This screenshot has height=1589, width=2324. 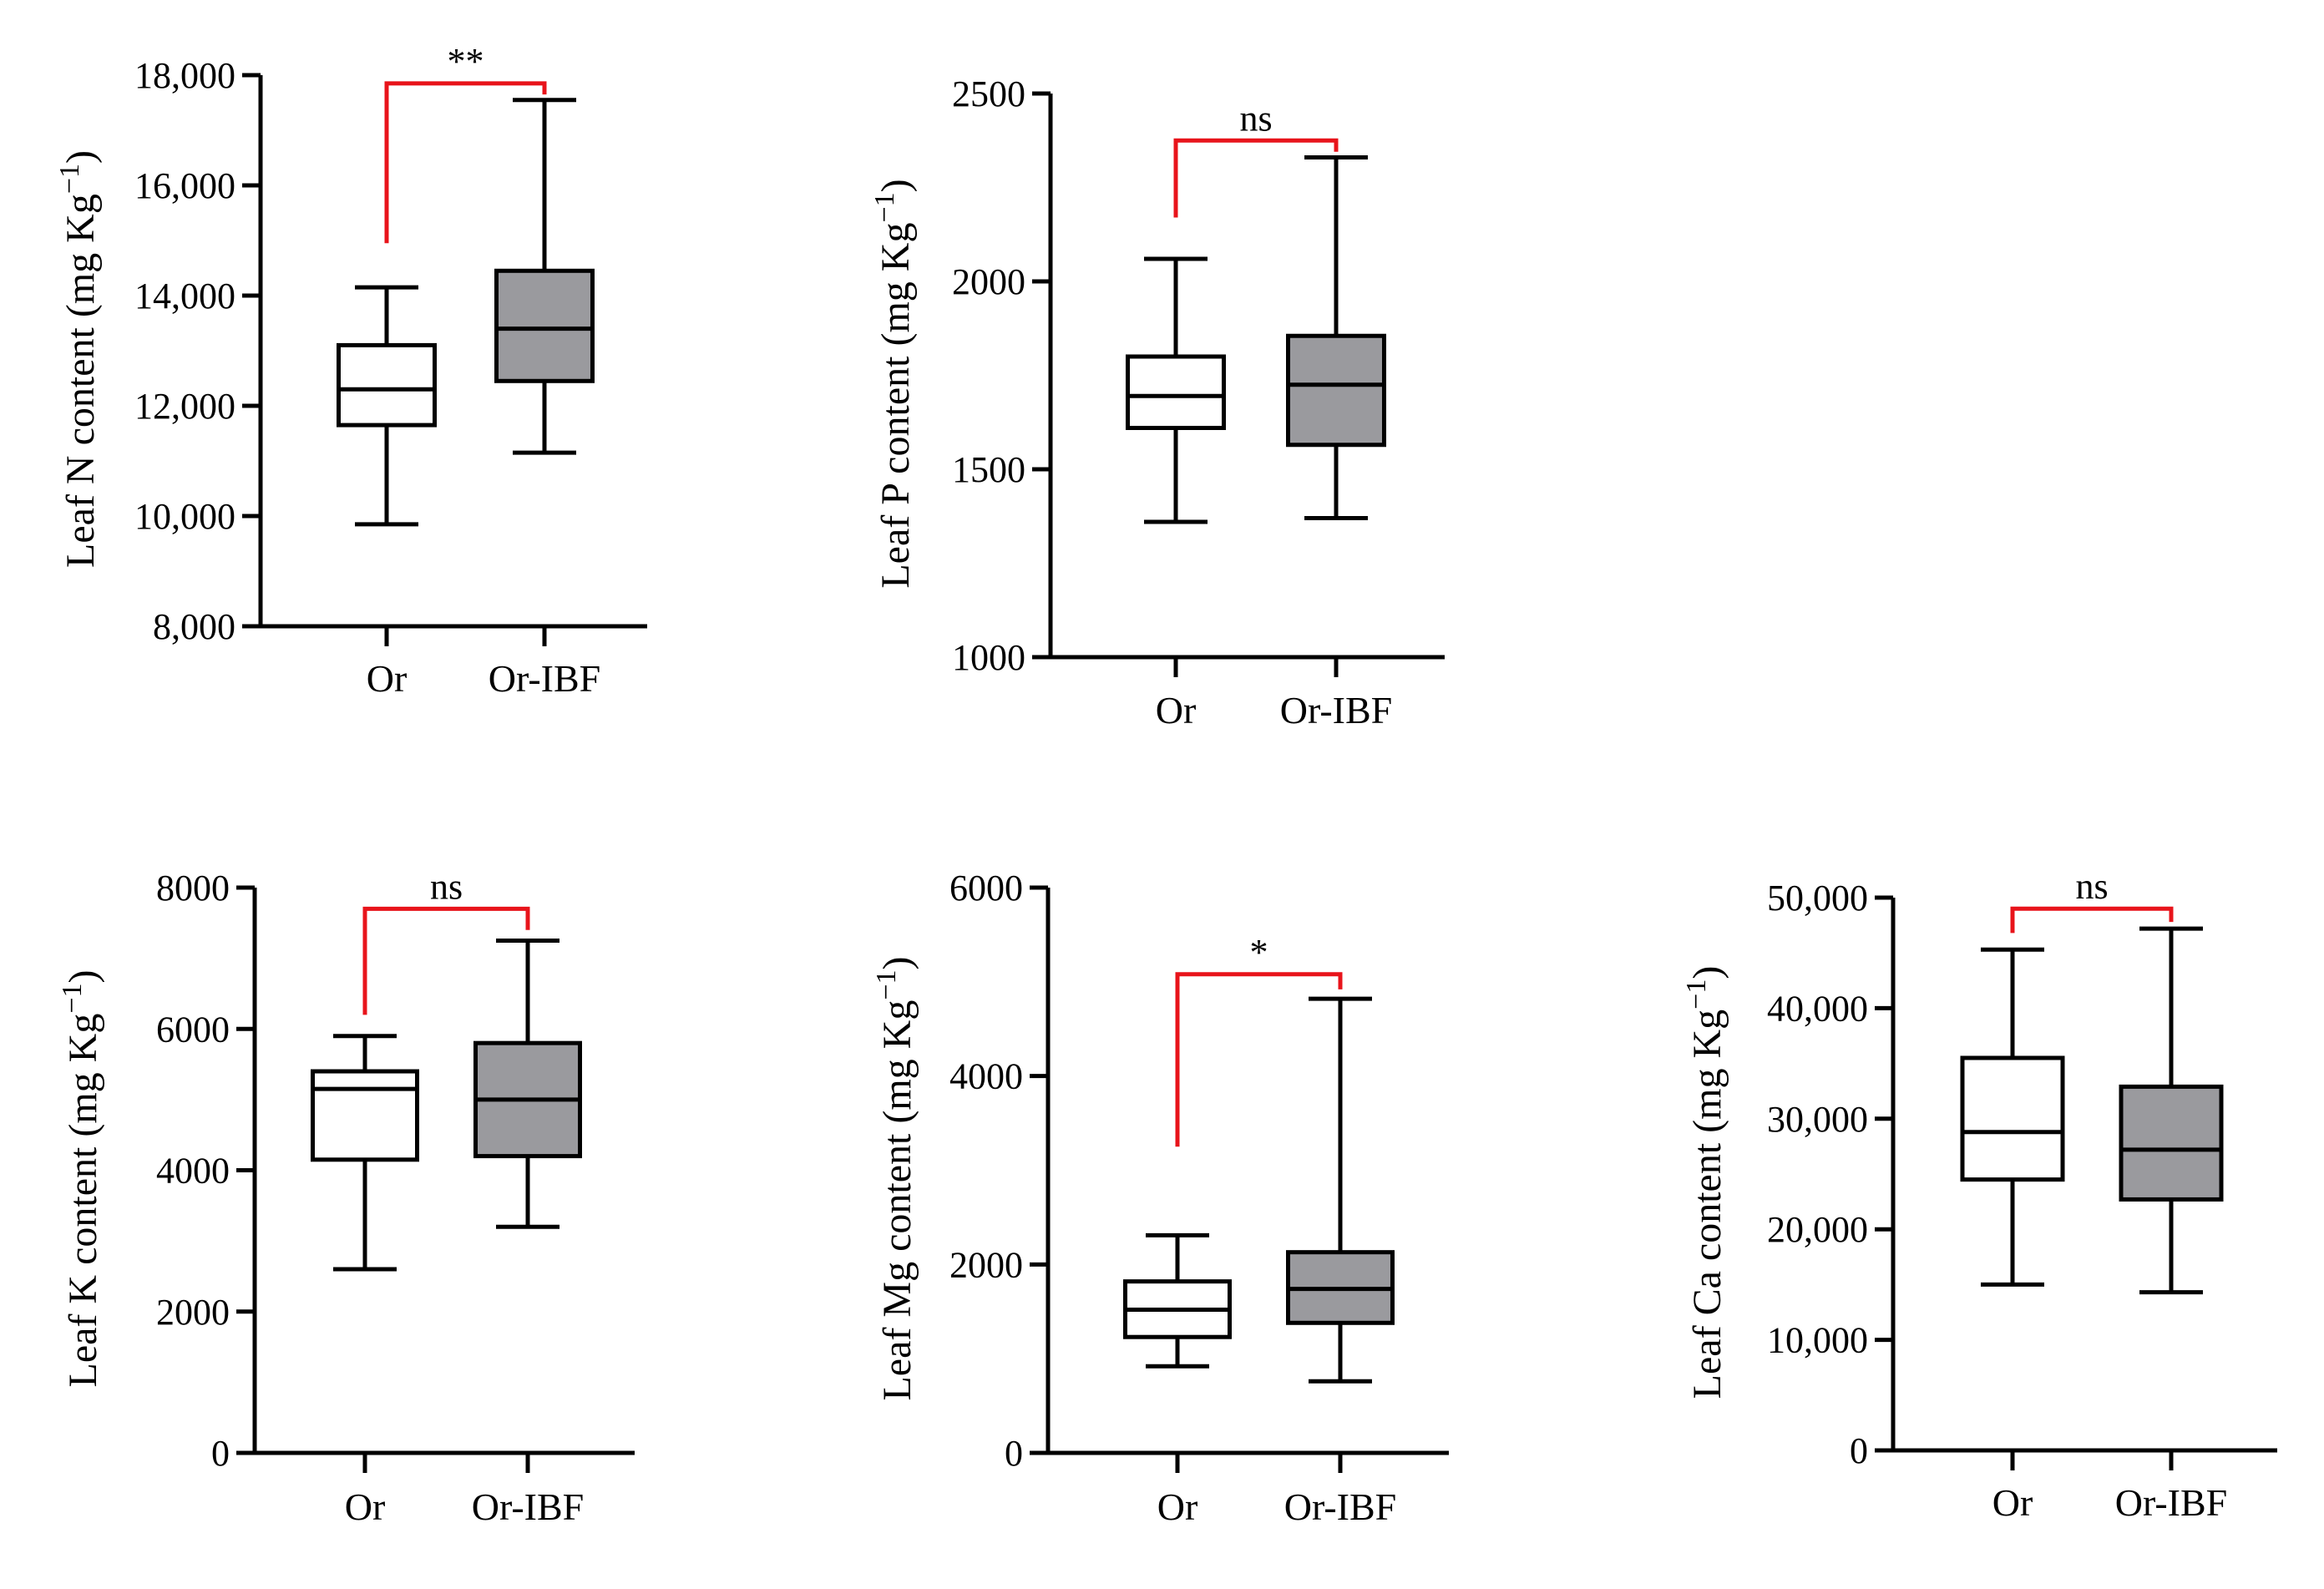 What do you see at coordinates (466, 162) in the screenshot?
I see `chart-1-significance-bracket` at bounding box center [466, 162].